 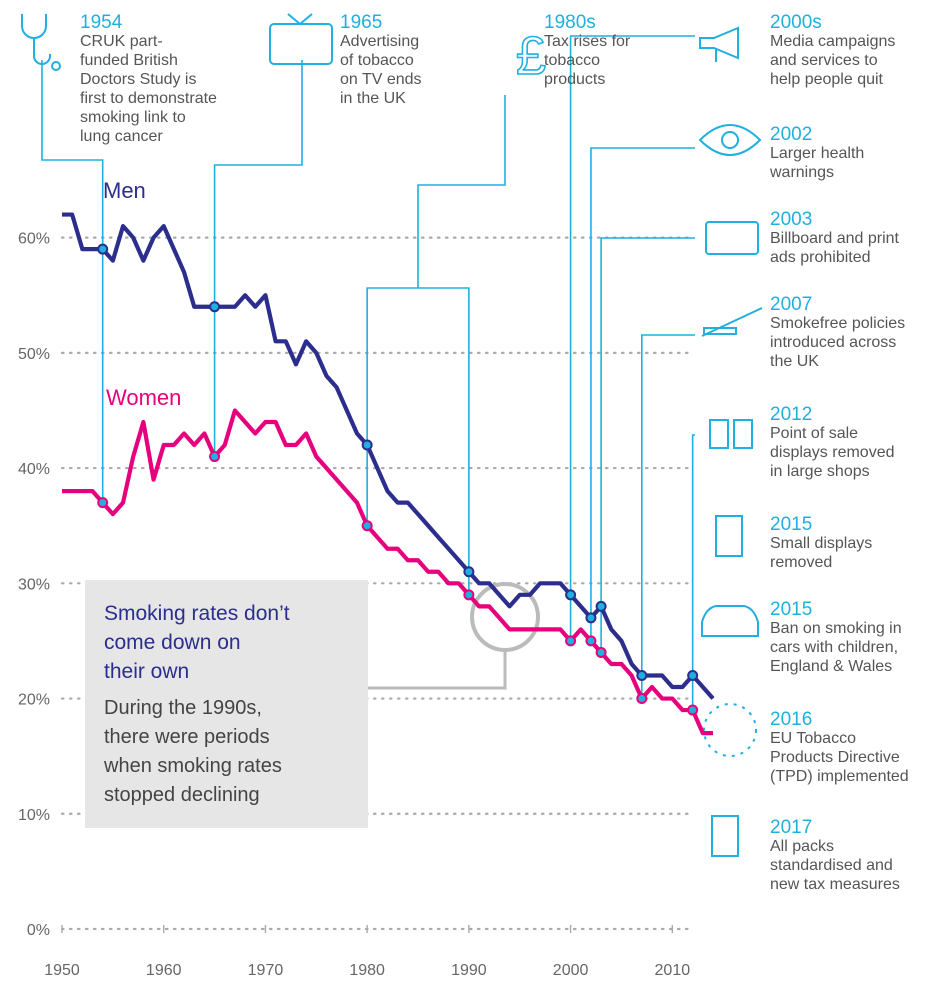 I want to click on event-title: 2016, so click(x=791, y=719).